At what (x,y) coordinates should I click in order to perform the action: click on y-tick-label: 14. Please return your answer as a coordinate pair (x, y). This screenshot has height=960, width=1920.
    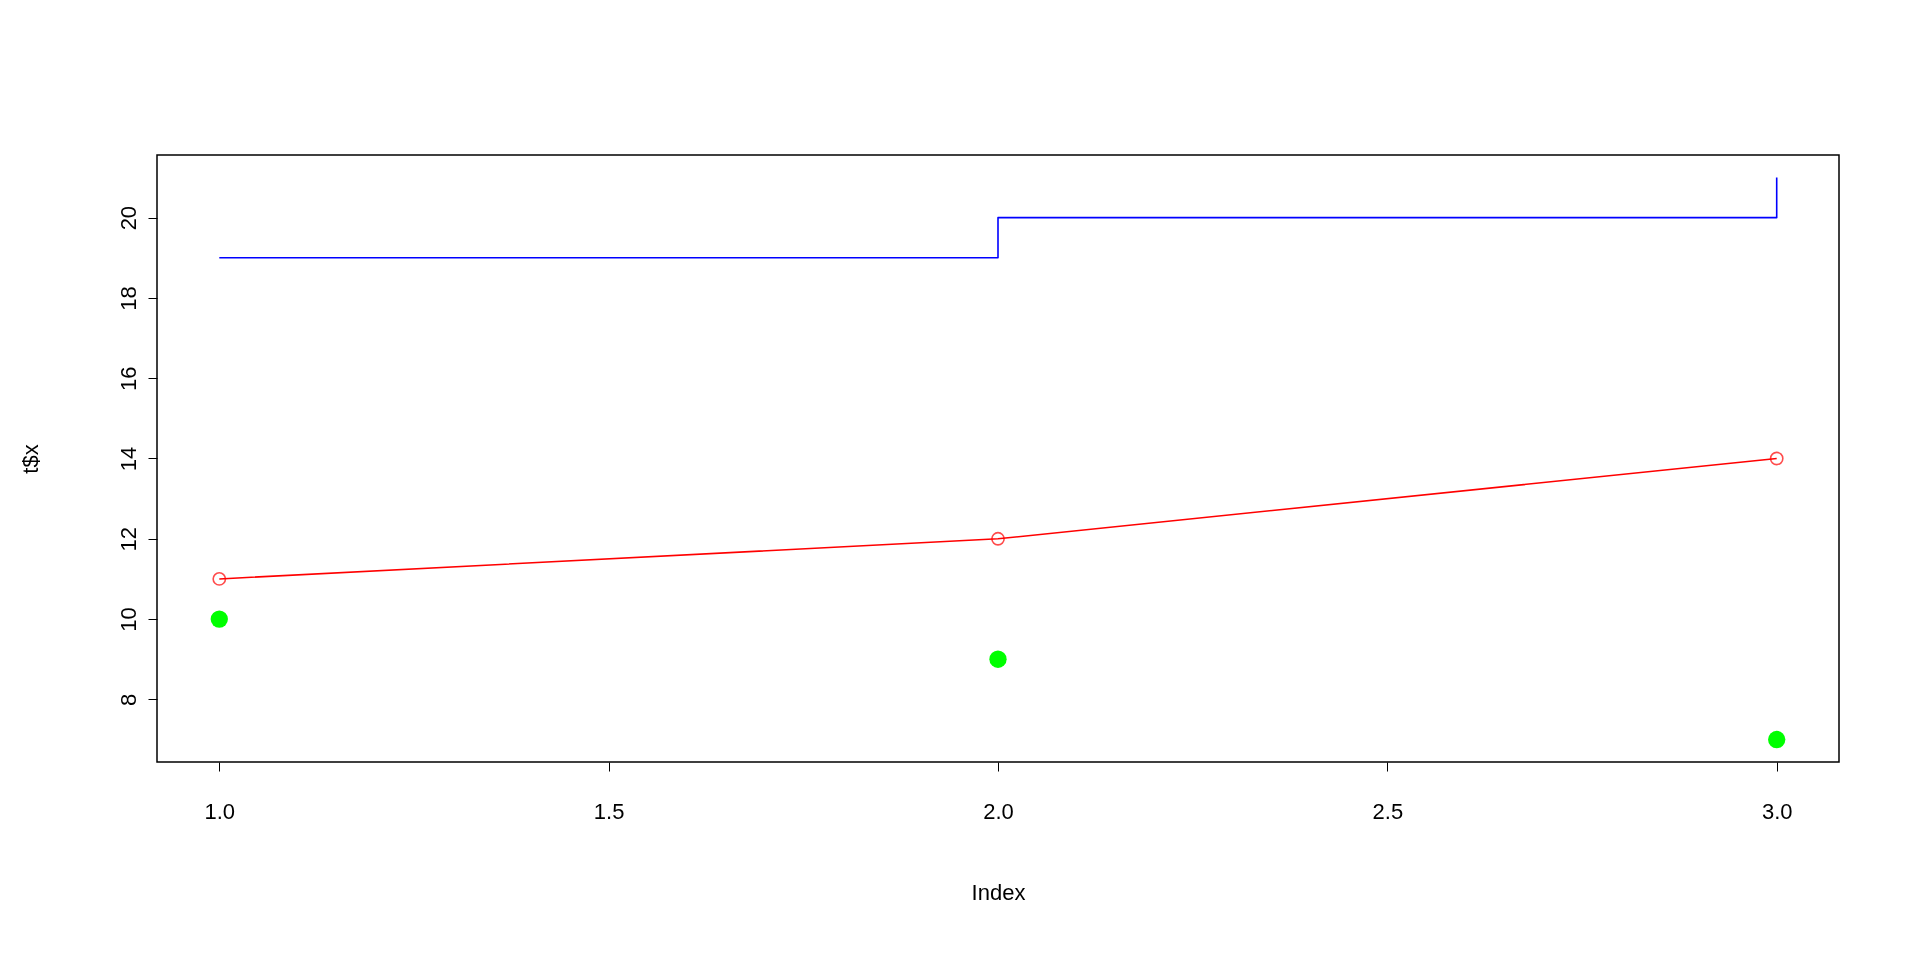
    Looking at the image, I should click on (128, 459).